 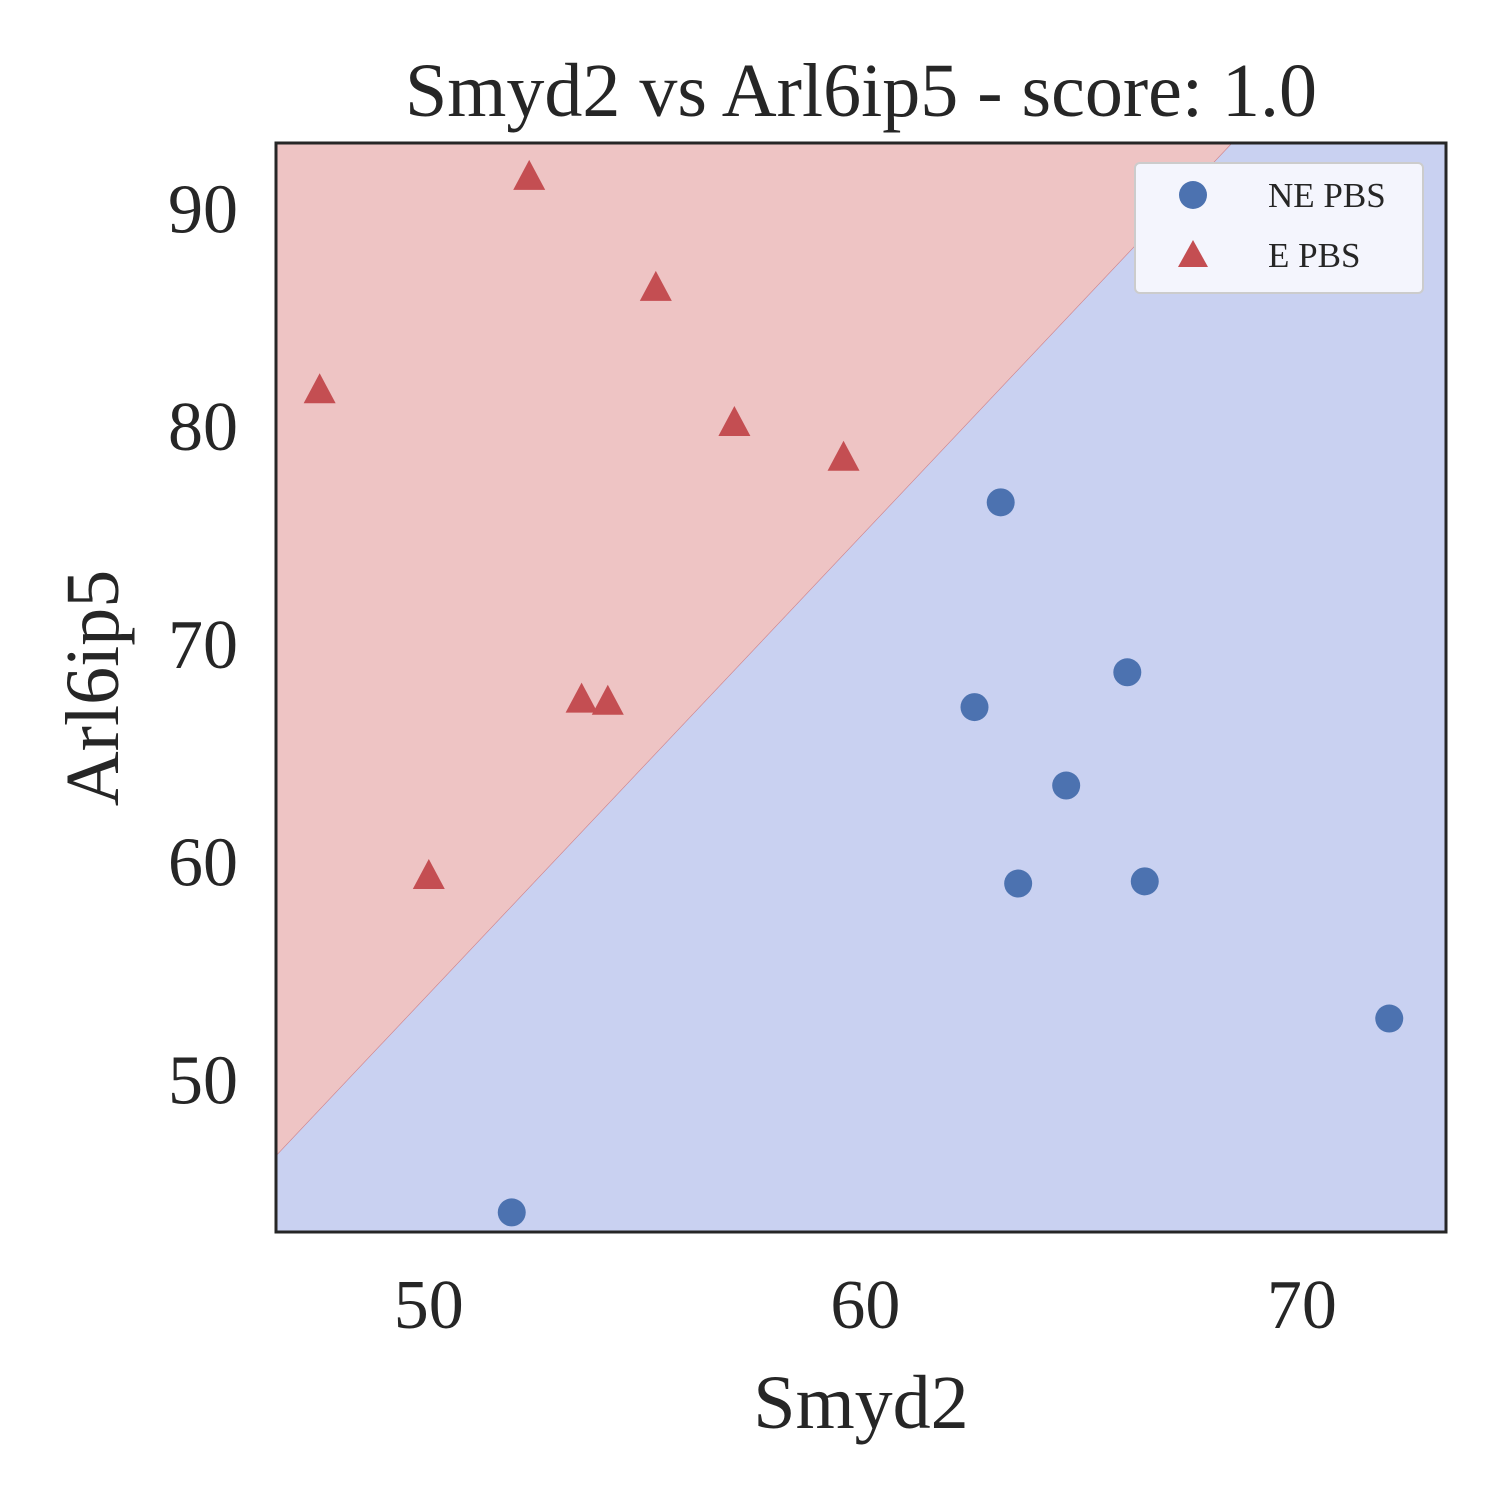 What do you see at coordinates (1193, 253) in the screenshot?
I see `legend-marker-e-pbs` at bounding box center [1193, 253].